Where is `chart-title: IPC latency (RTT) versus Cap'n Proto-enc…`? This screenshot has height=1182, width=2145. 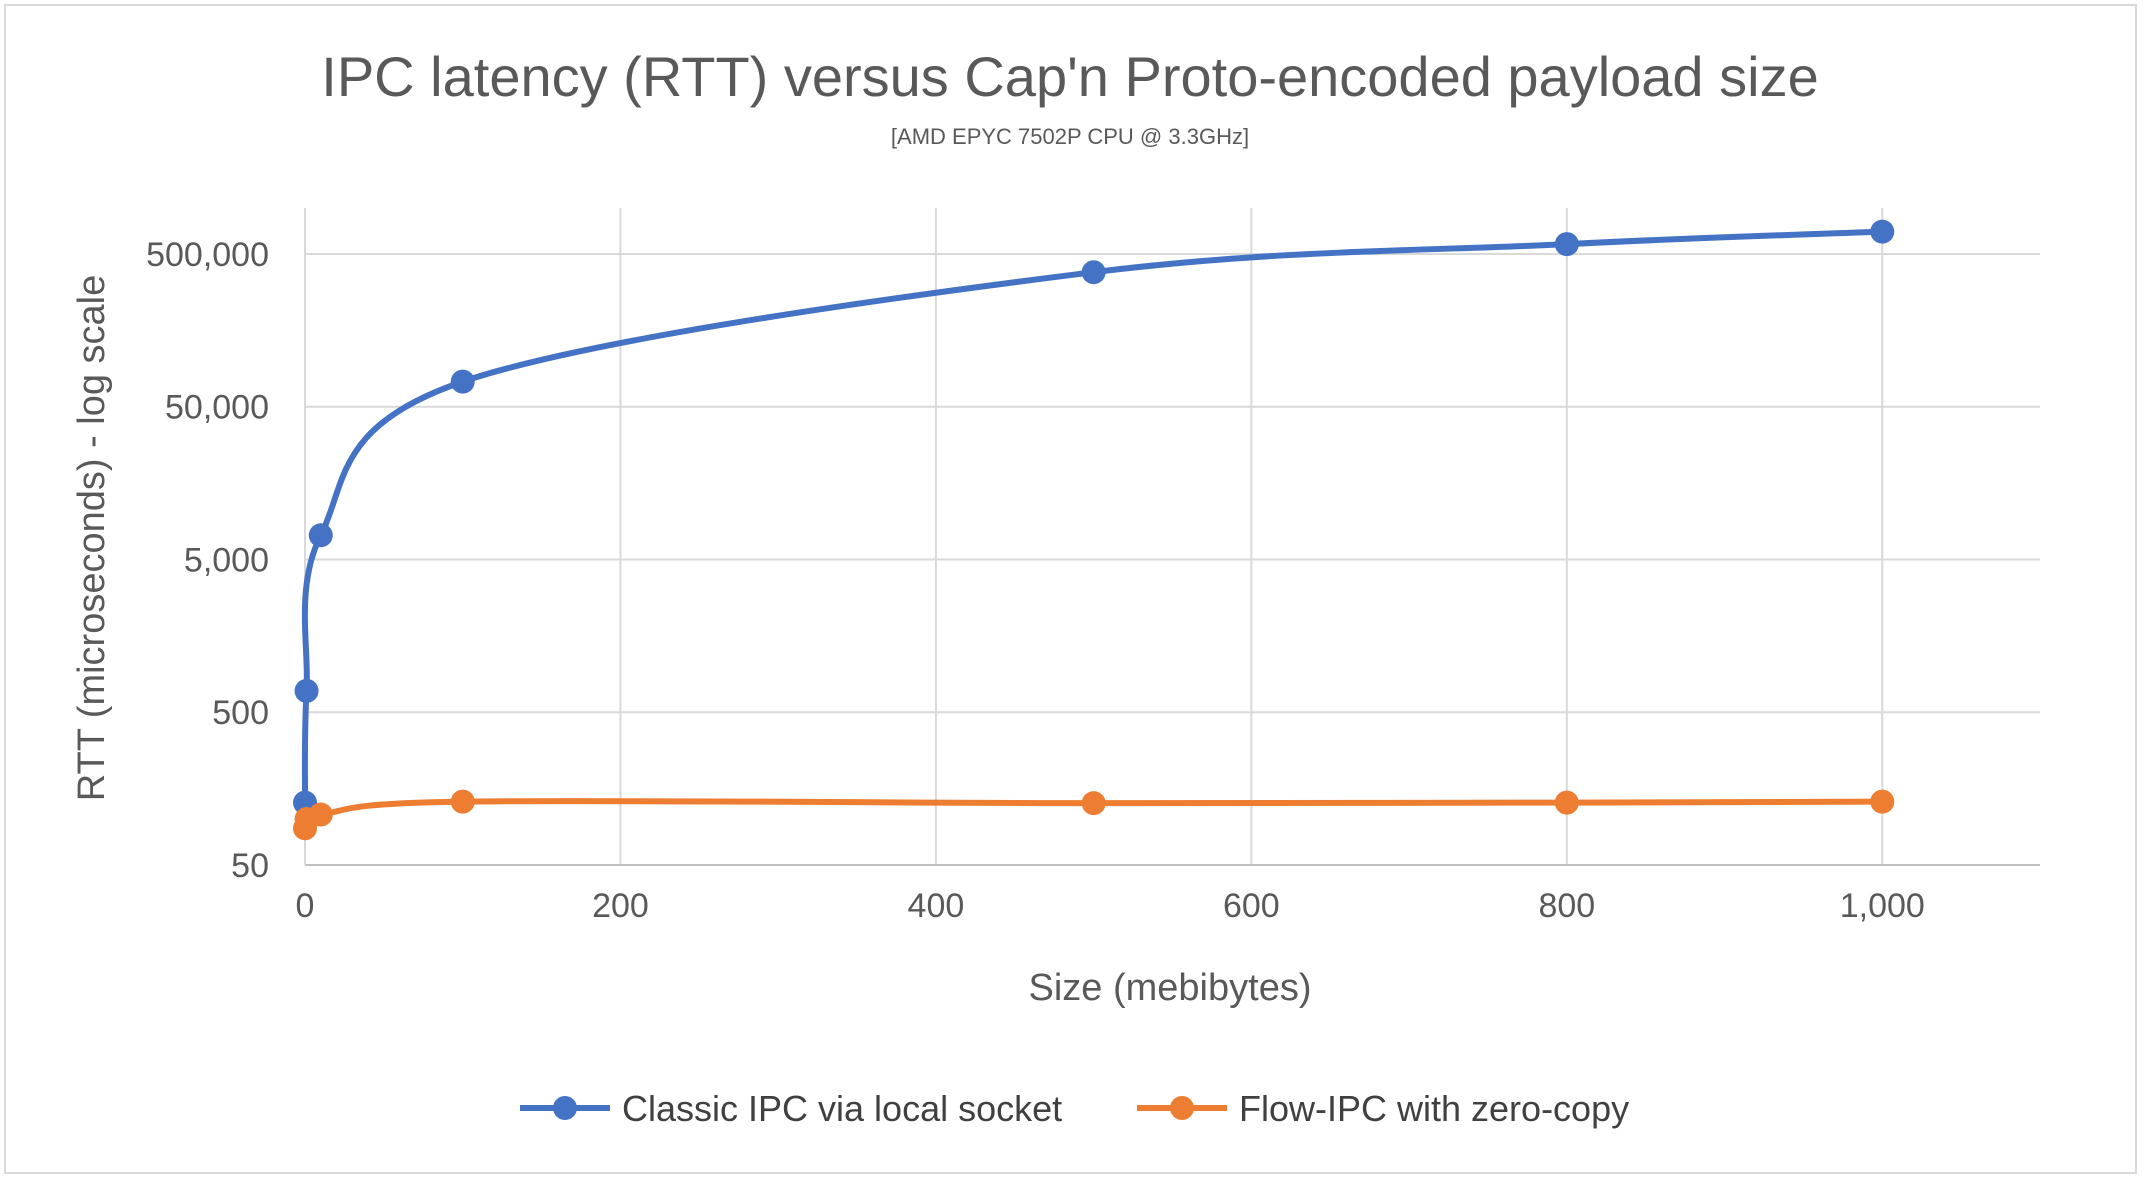 chart-title: IPC latency (RTT) versus Cap'n Proto-enc… is located at coordinates (1069, 76).